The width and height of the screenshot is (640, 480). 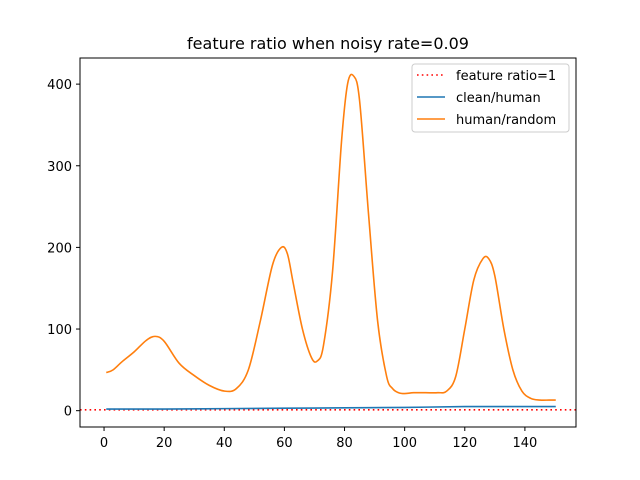 I want to click on x-tick-label: 40, so click(x=224, y=443).